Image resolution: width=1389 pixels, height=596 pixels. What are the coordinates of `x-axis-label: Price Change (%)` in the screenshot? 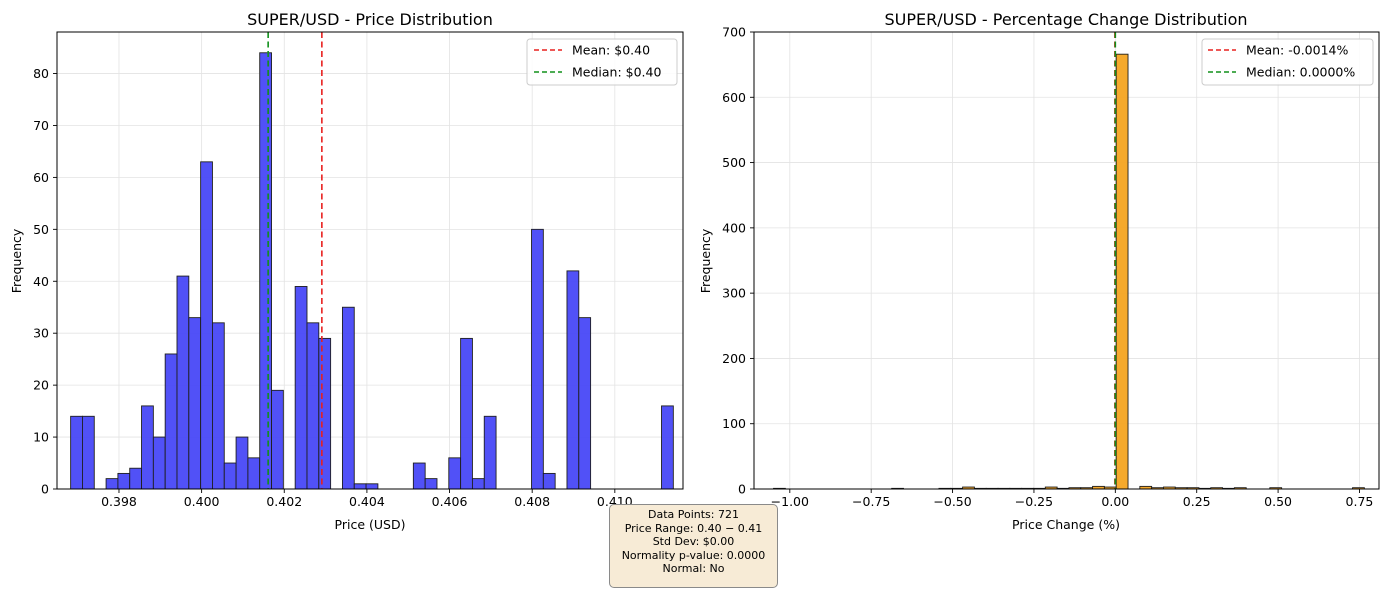 It's located at (1066, 524).